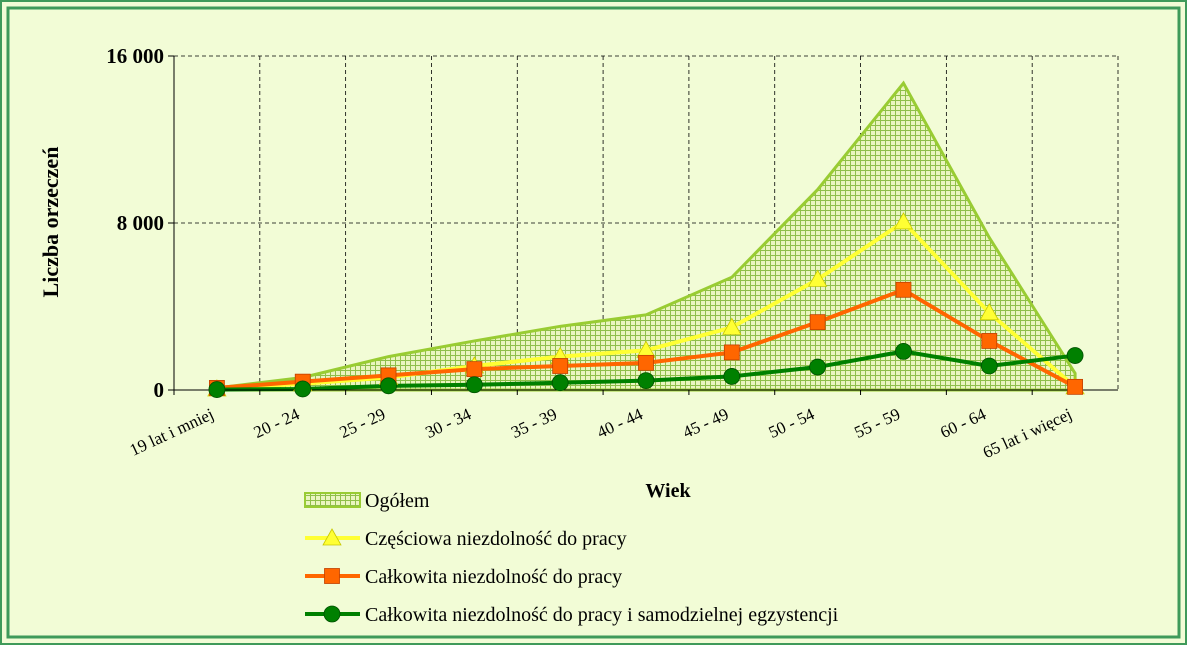  Describe the element at coordinates (50, 222) in the screenshot. I see `y-axis-label: Liczba orzeczeń` at that location.